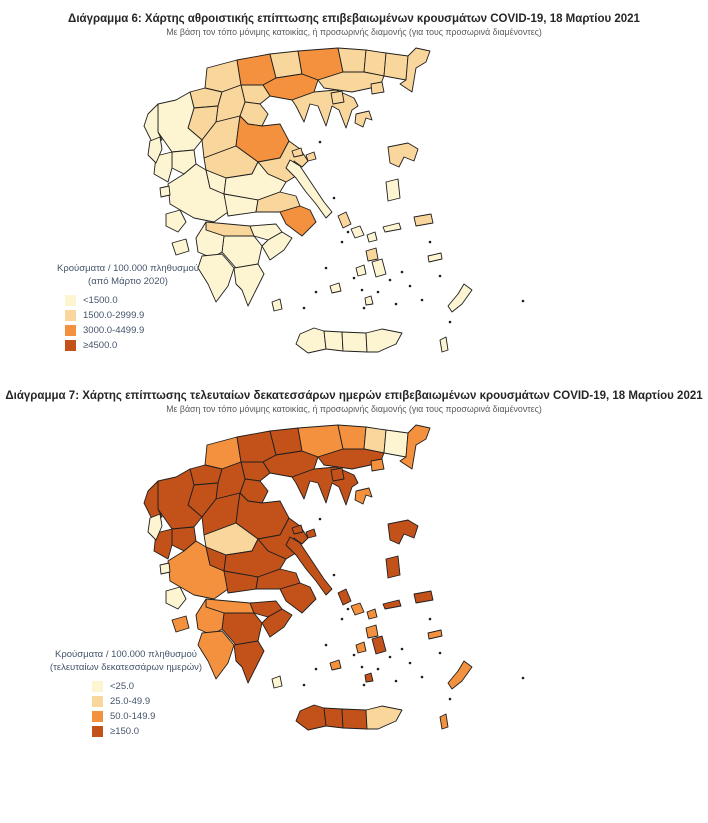 The image size is (708, 823). Describe the element at coordinates (128, 281) in the screenshot. I see `legend-title-line2: (από Μάρτιο 2020)` at that location.